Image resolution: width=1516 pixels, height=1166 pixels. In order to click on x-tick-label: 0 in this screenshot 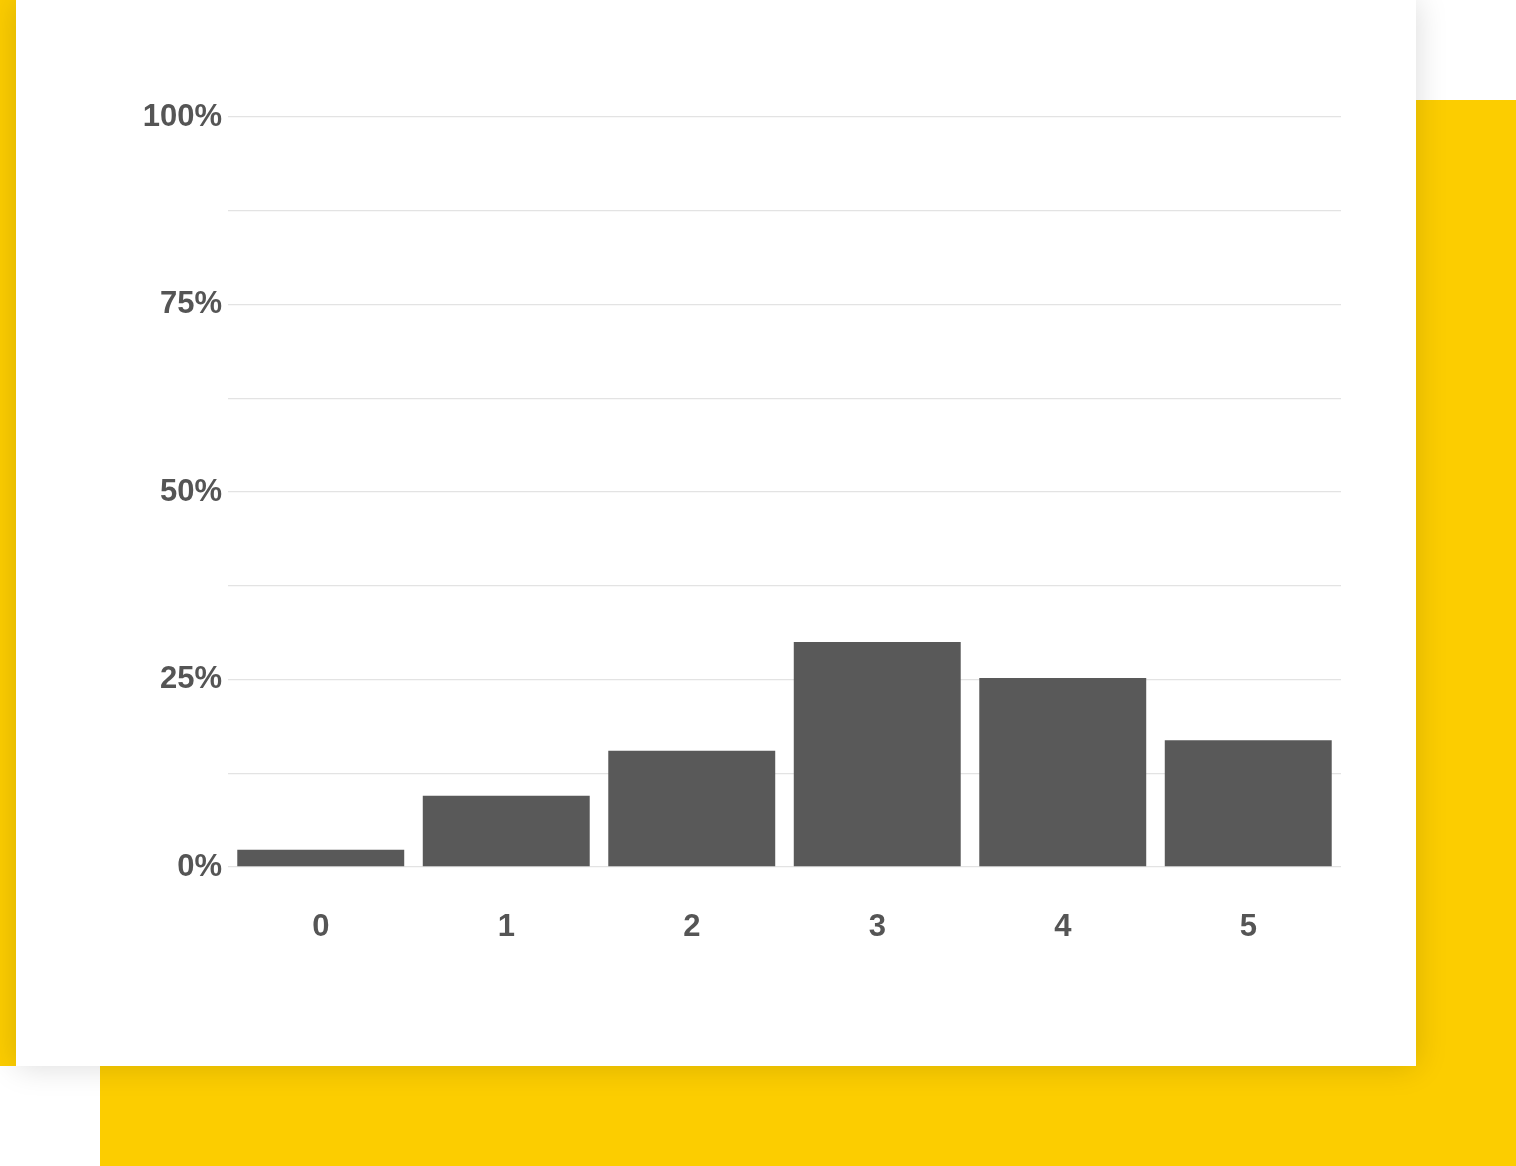, I will do `click(321, 926)`.